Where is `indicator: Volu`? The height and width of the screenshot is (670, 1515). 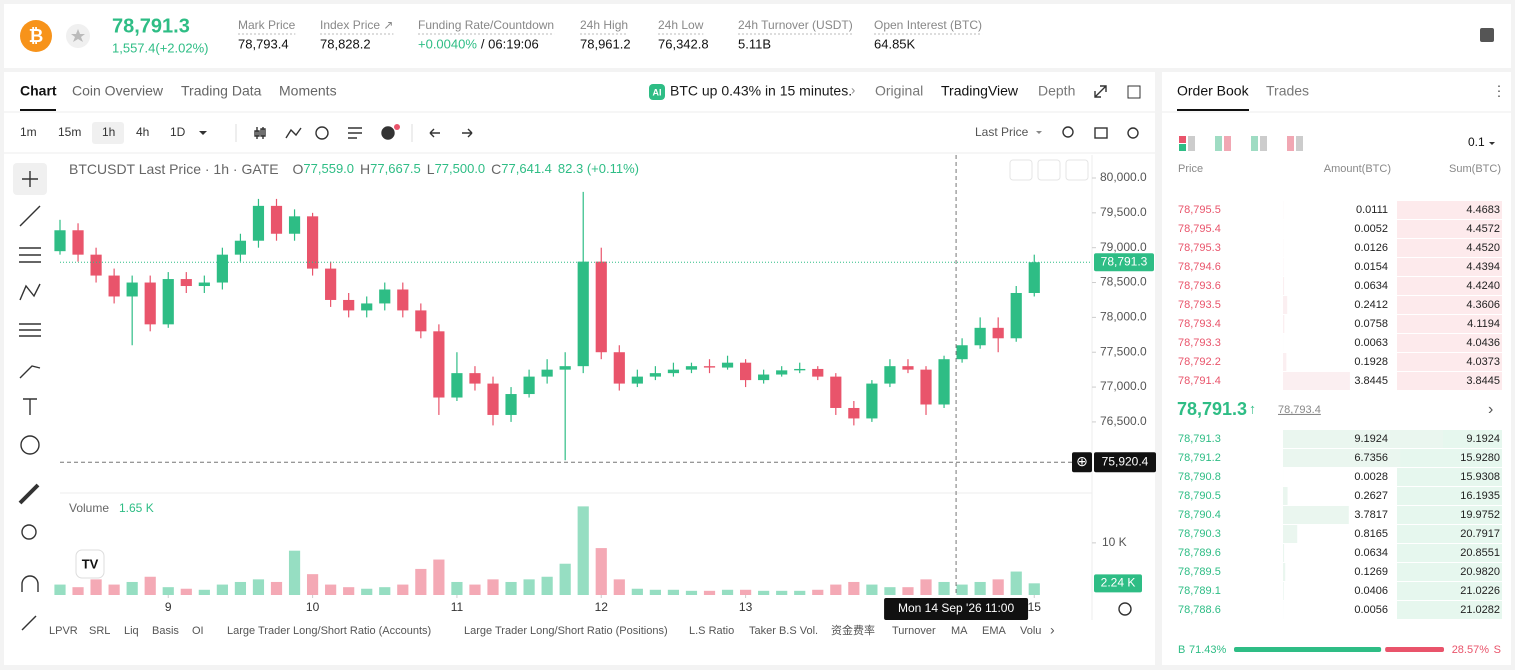 indicator: Volu is located at coordinates (1030, 631).